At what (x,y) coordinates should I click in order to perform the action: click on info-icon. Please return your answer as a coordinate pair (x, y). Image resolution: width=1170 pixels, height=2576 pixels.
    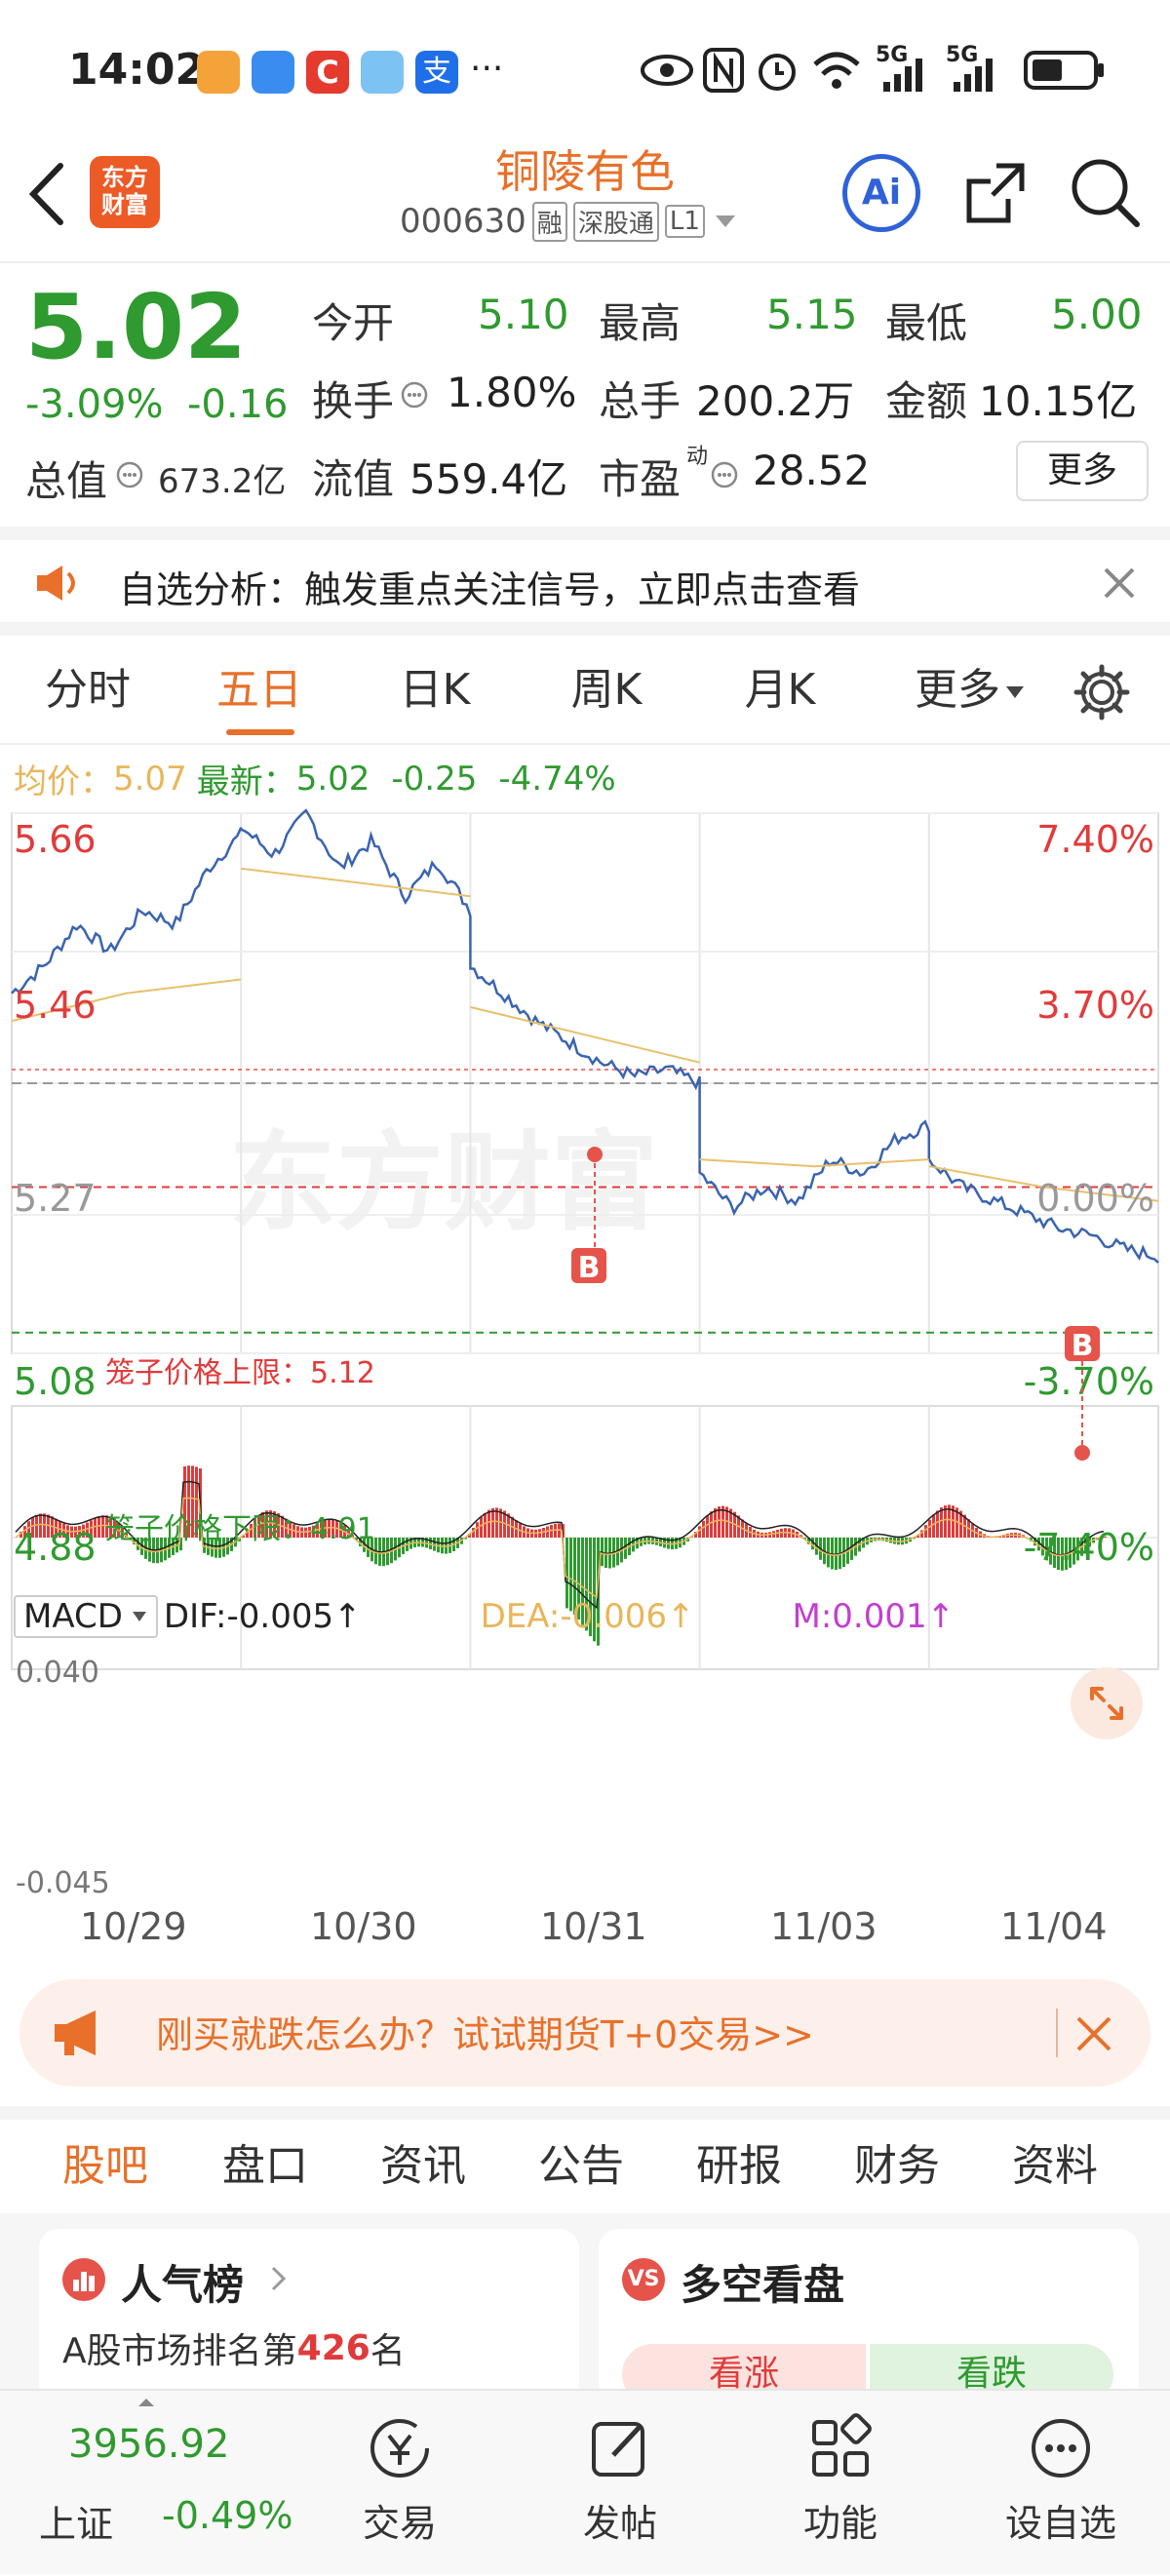
    Looking at the image, I should click on (129, 474).